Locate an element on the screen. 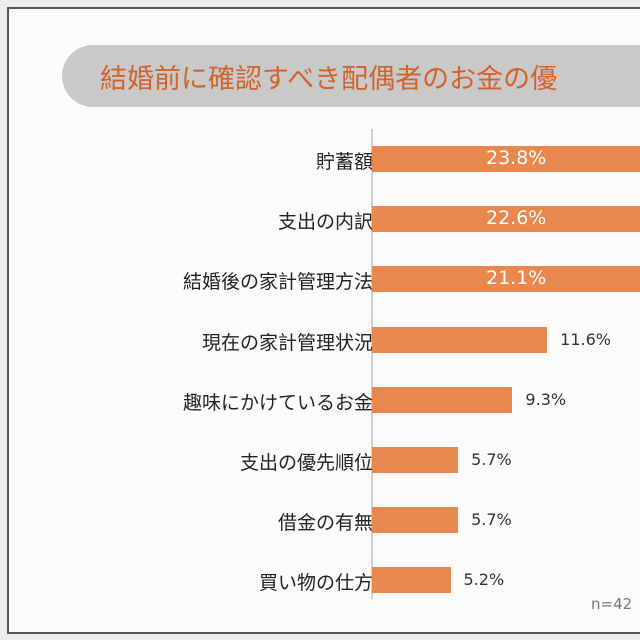 Image resolution: width=640 pixels, height=640 pixels. sample-size-note: n=42 is located at coordinates (612, 604).